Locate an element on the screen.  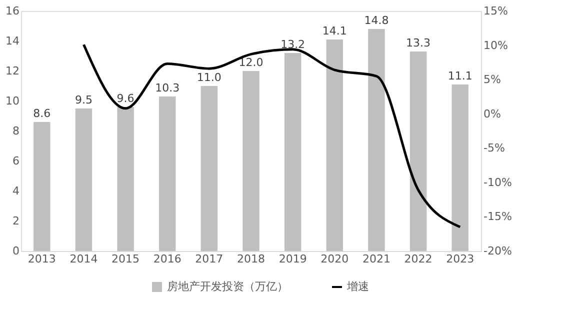
y-tick-label: 8 is located at coordinates (16, 131).